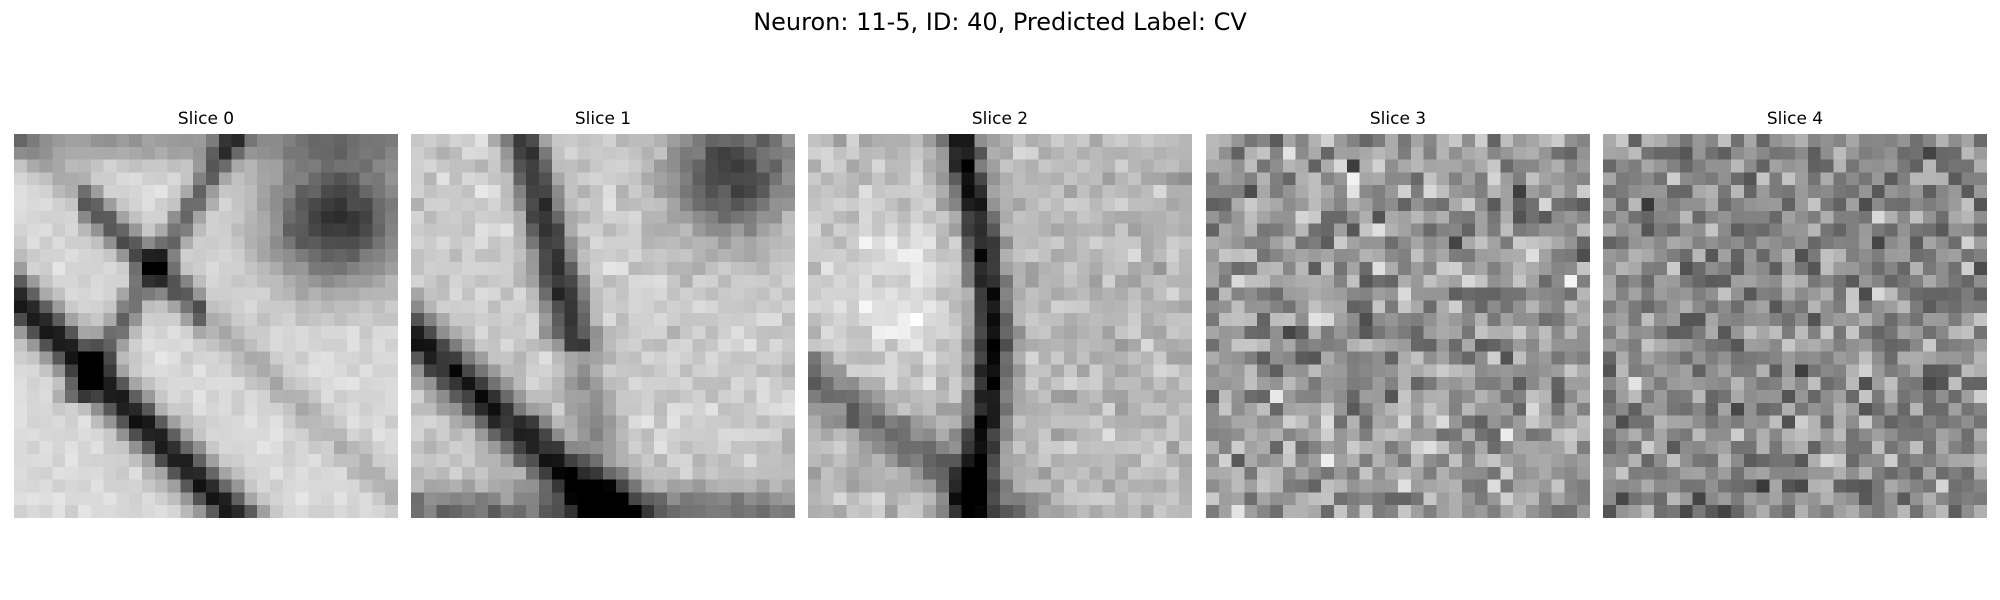  I want to click on slice-title-2: Slice 2, so click(1000, 119).